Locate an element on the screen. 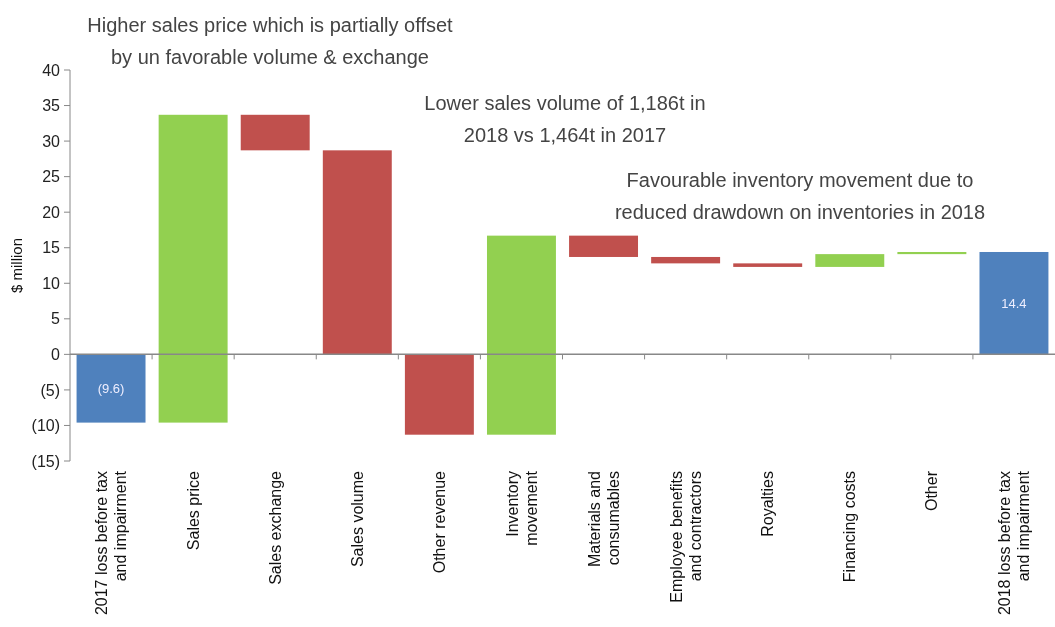  y-tick-label: (5) is located at coordinates (50, 390).